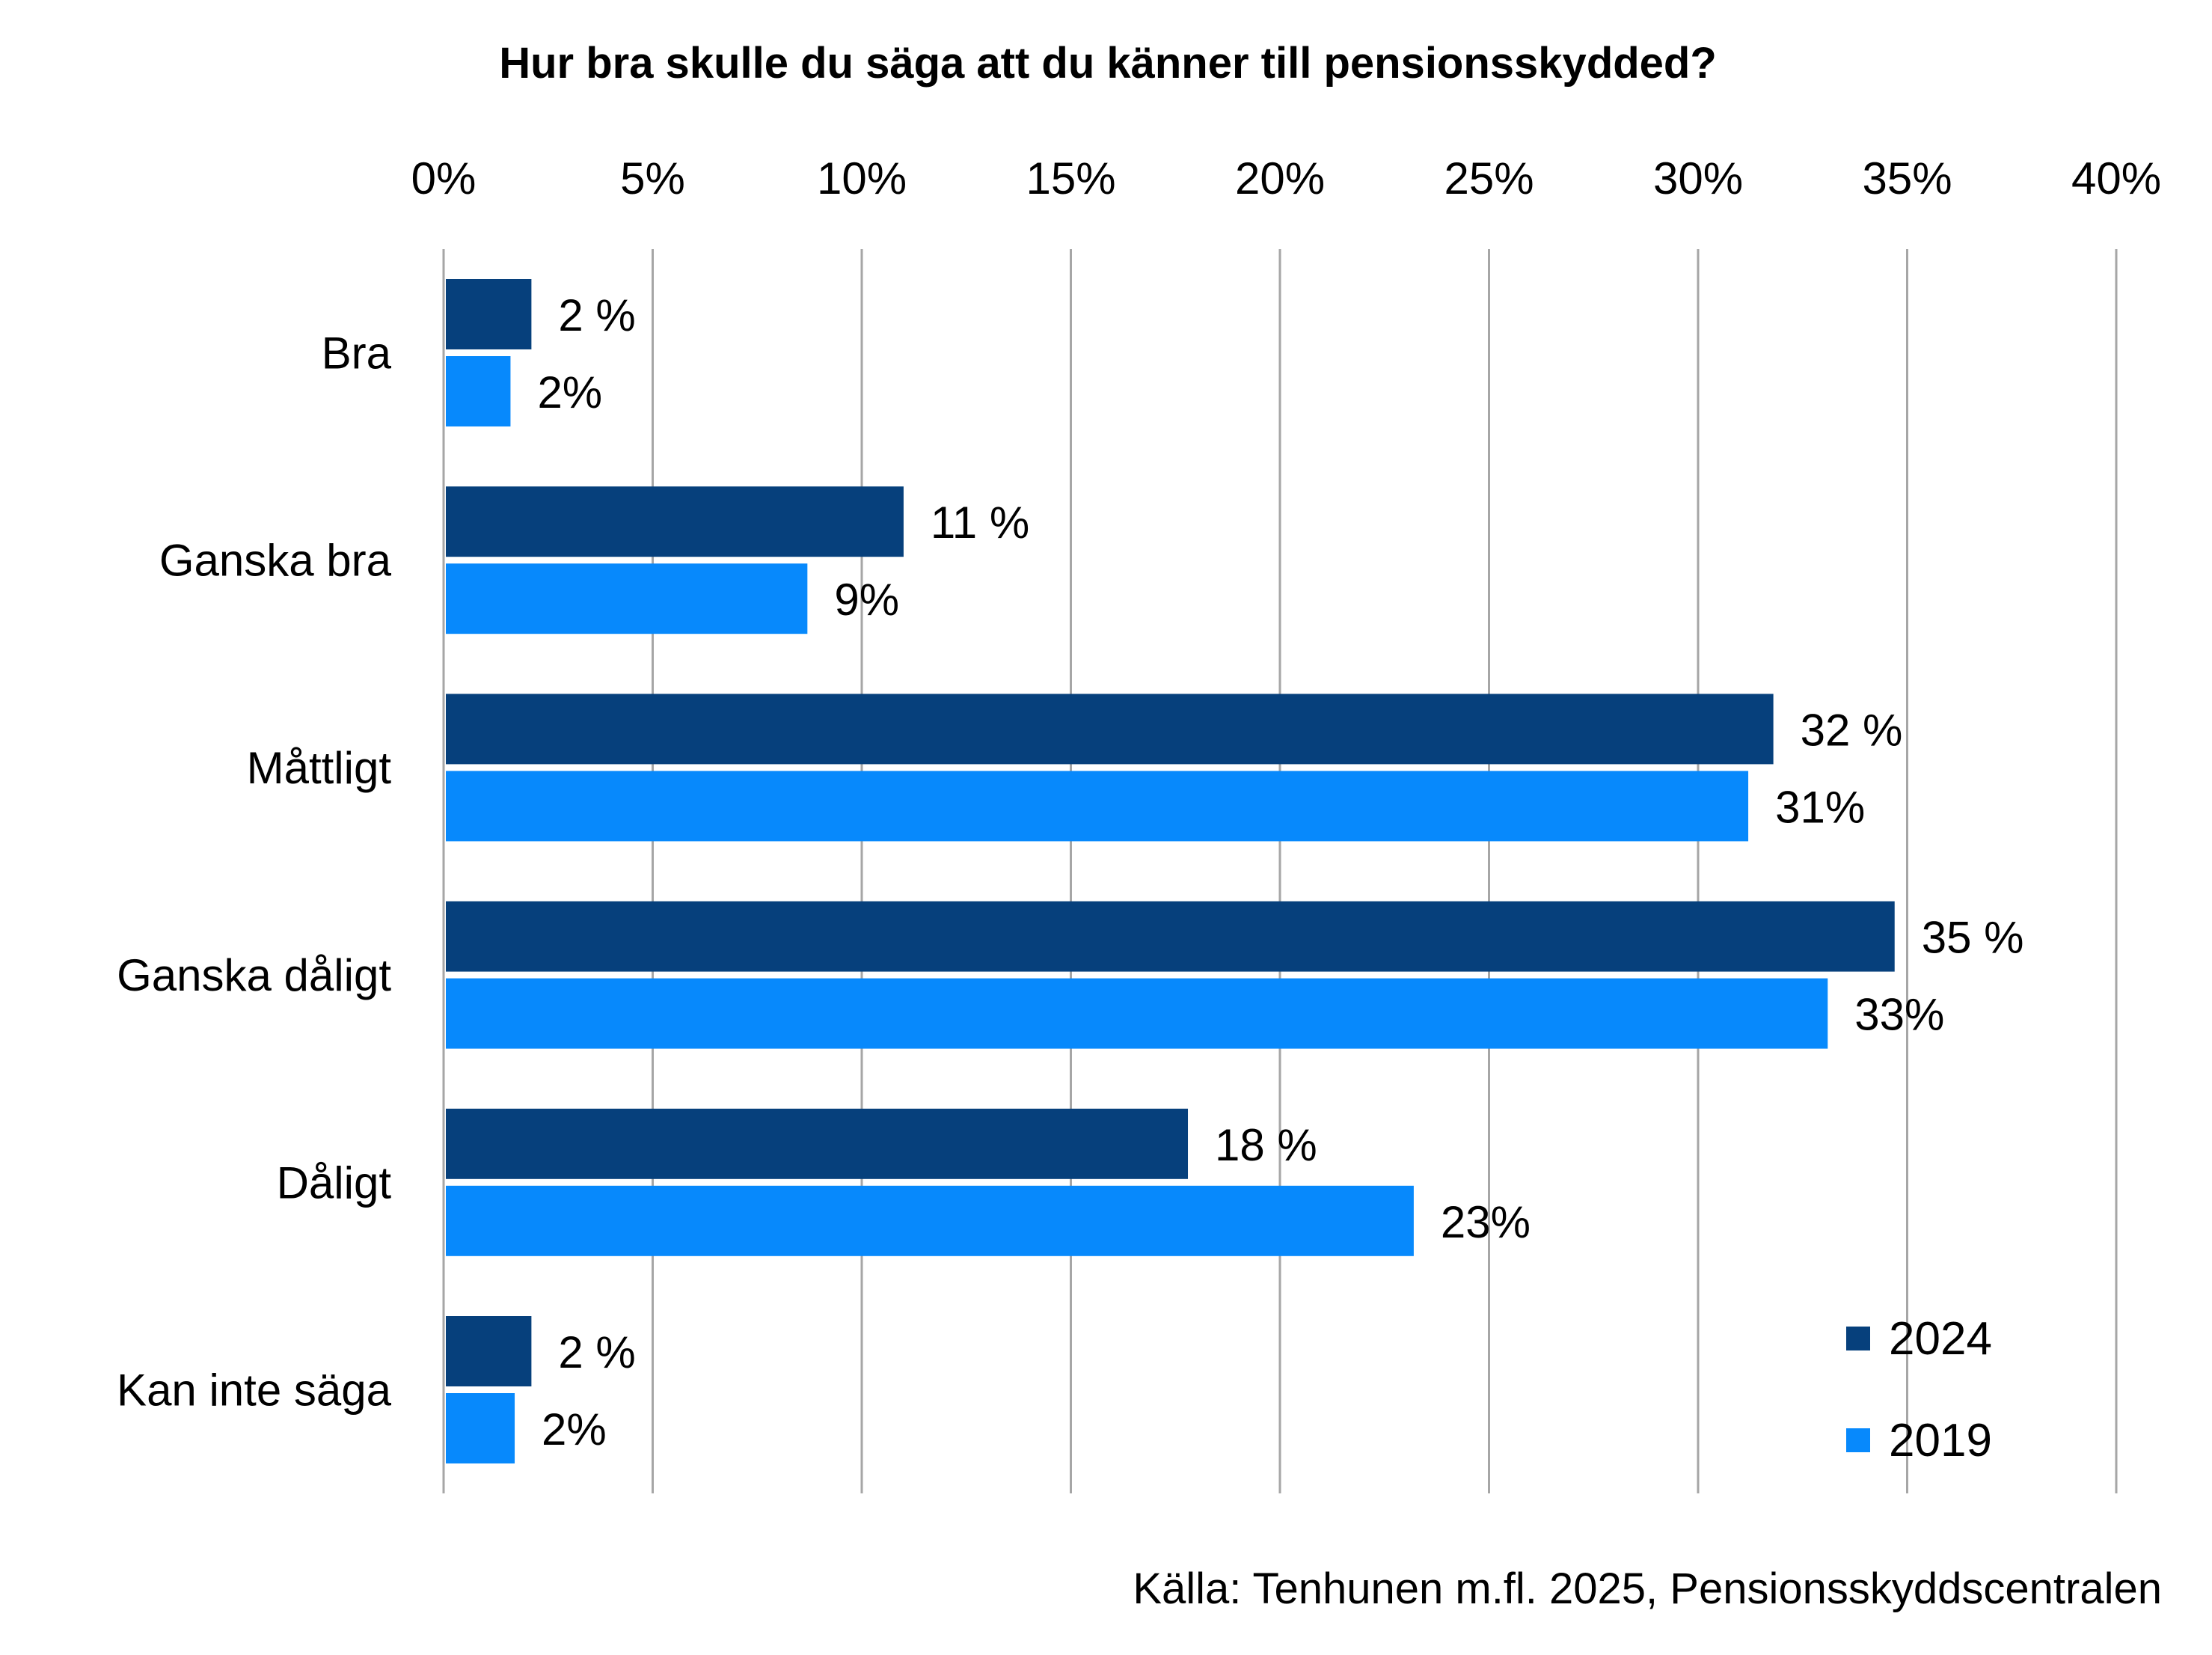 The height and width of the screenshot is (1655, 2212). I want to click on x-tick-label: 5%, so click(652, 178).